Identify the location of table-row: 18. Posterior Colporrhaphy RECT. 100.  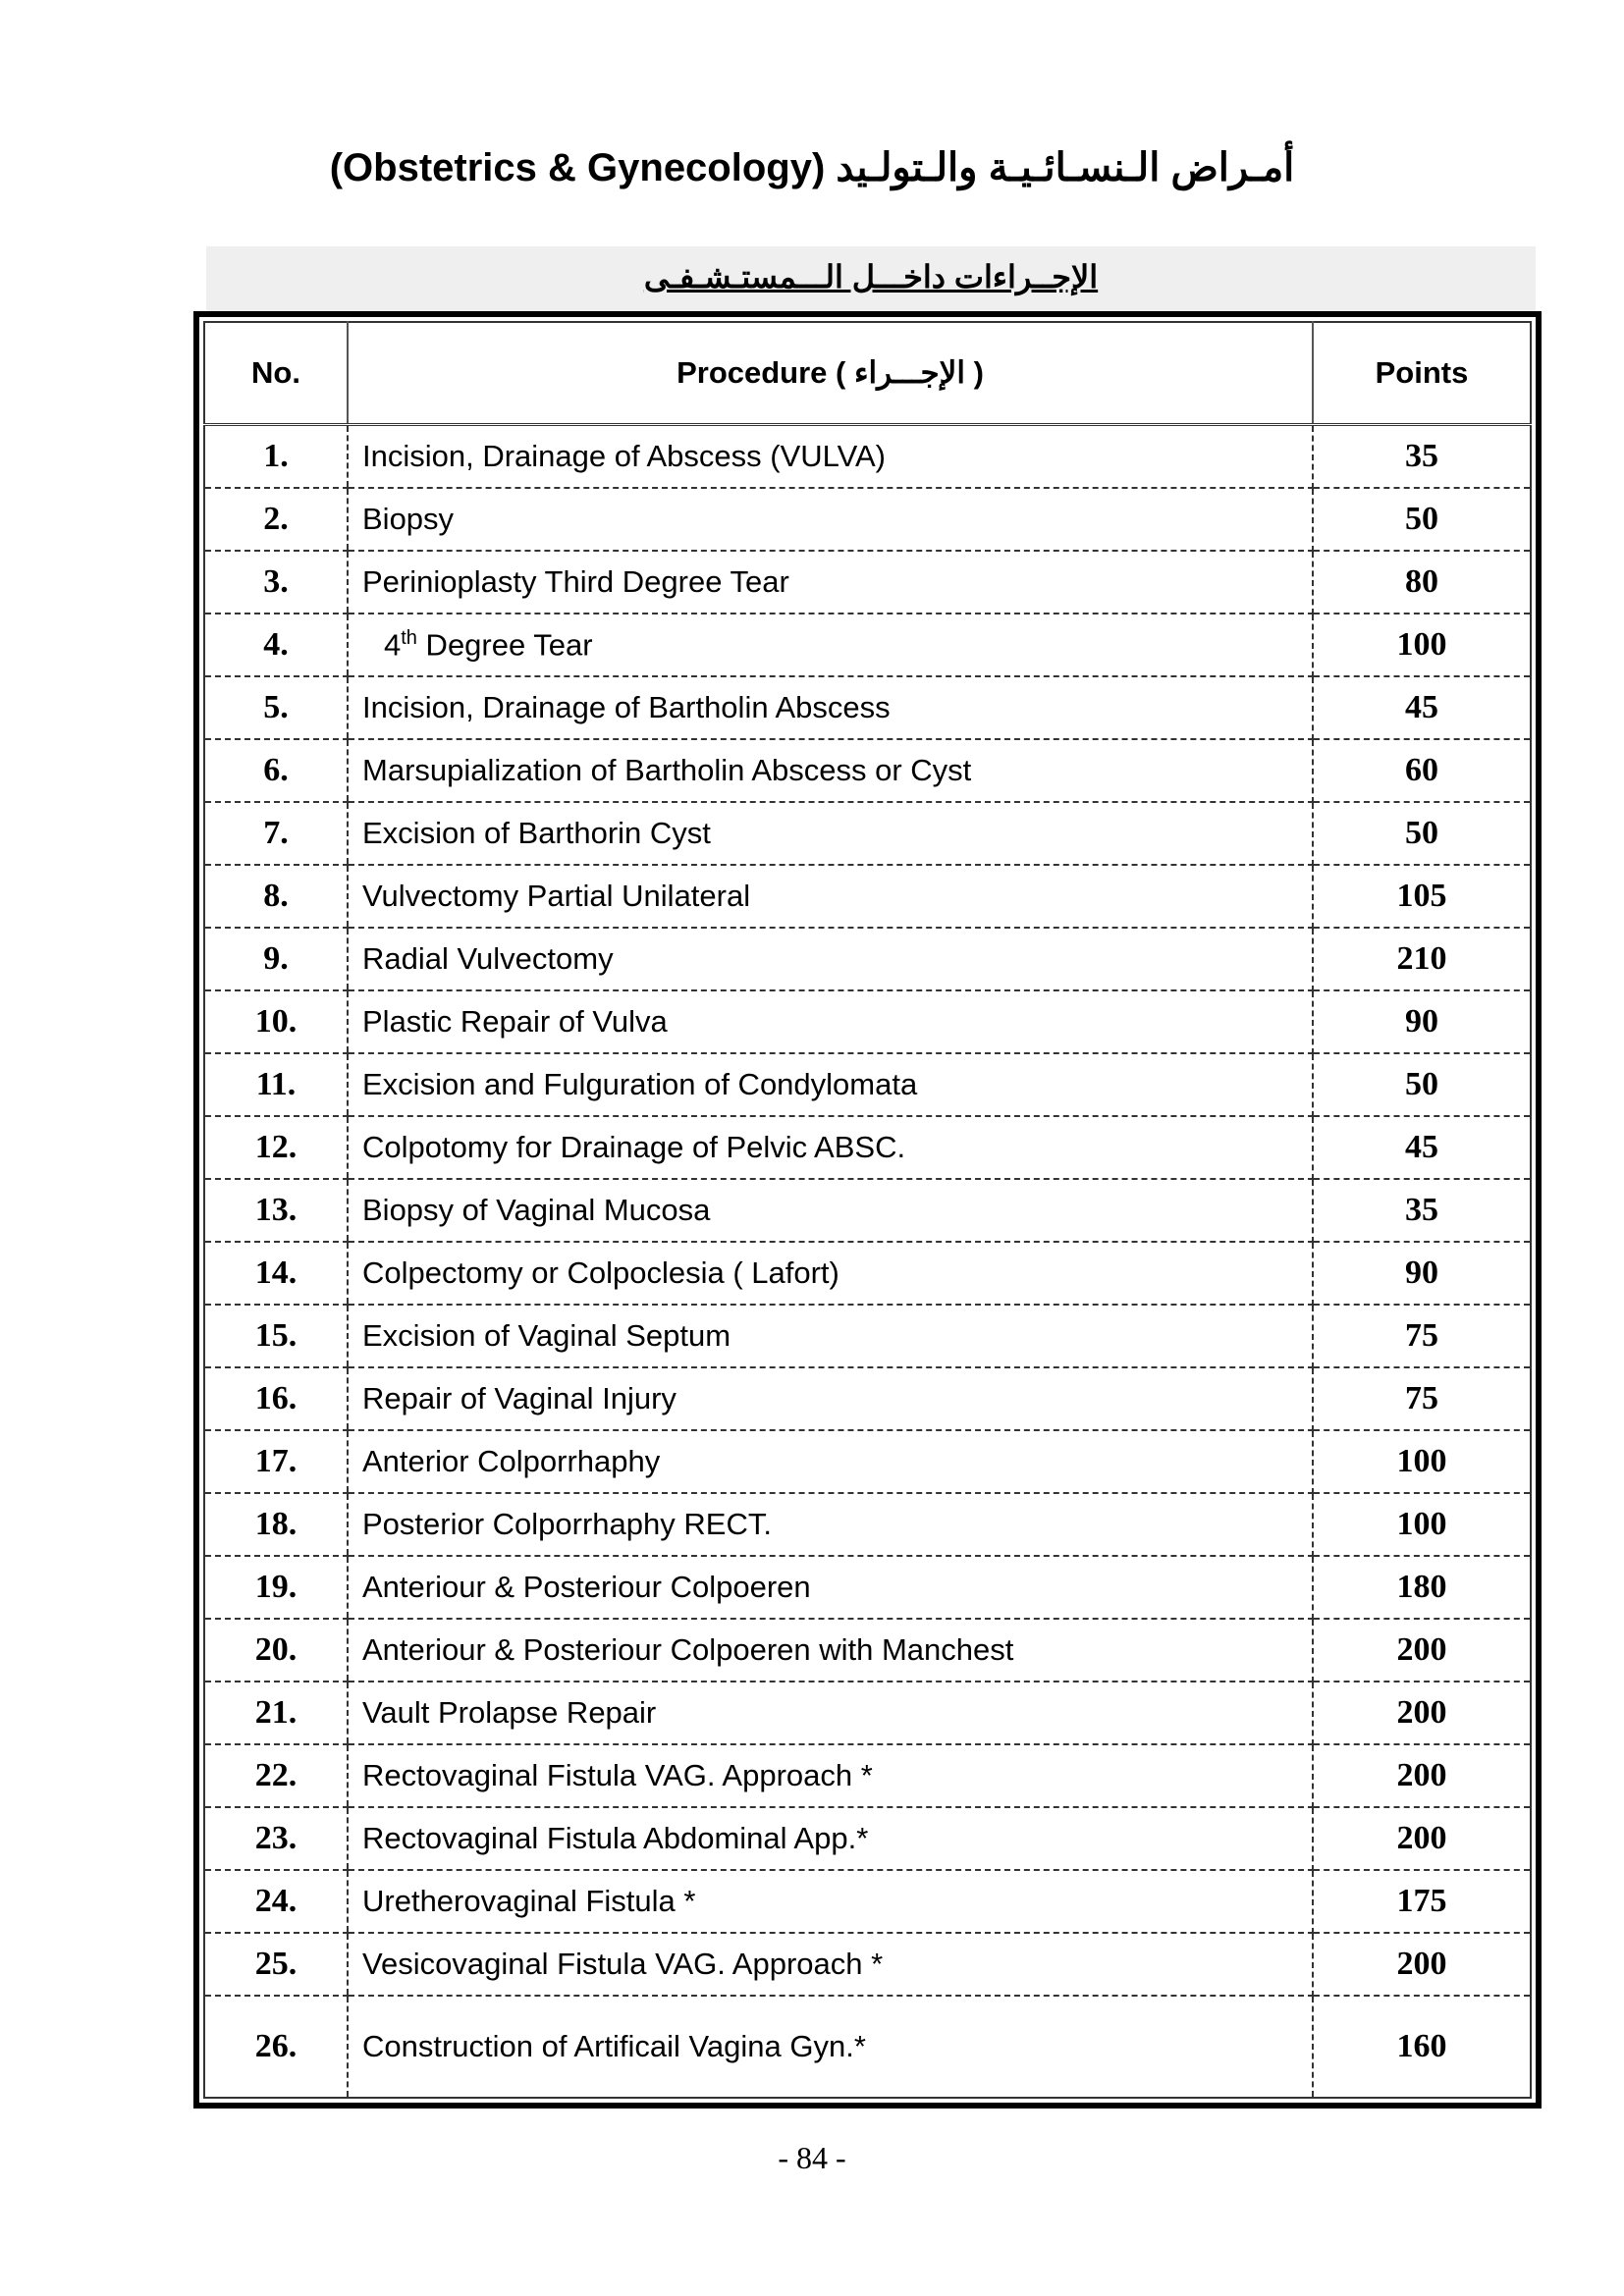
(867, 1525).